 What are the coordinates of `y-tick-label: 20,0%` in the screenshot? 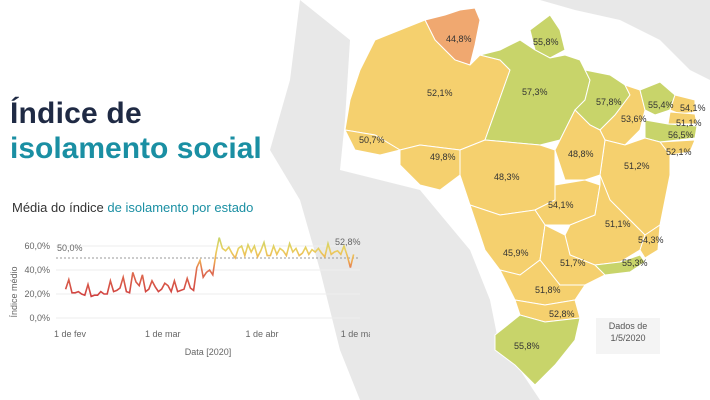 It's located at (37, 294).